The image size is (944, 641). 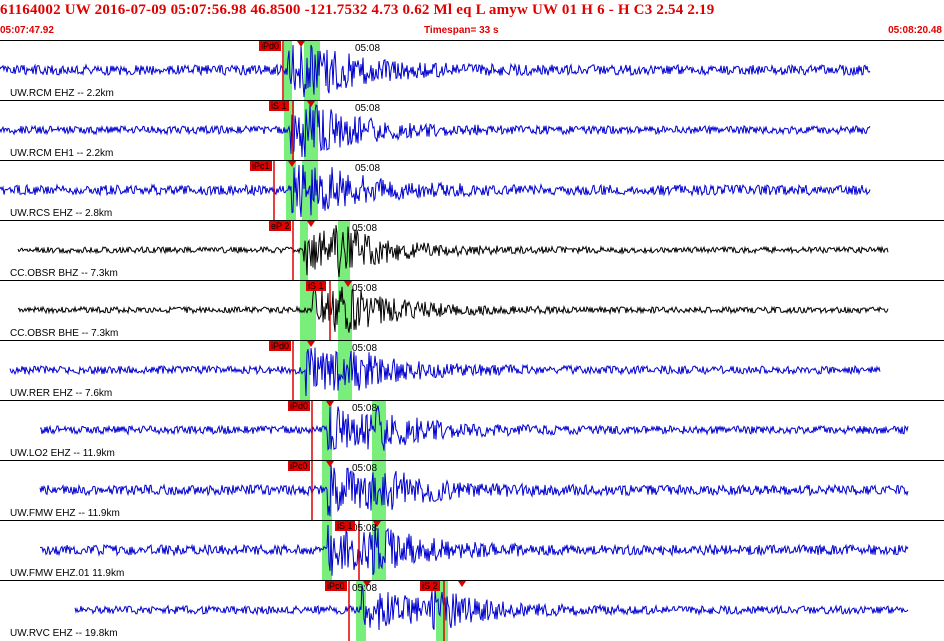 I want to click on channel-label: UW.RCM EH1 -- 2.2km, so click(x=62, y=153).